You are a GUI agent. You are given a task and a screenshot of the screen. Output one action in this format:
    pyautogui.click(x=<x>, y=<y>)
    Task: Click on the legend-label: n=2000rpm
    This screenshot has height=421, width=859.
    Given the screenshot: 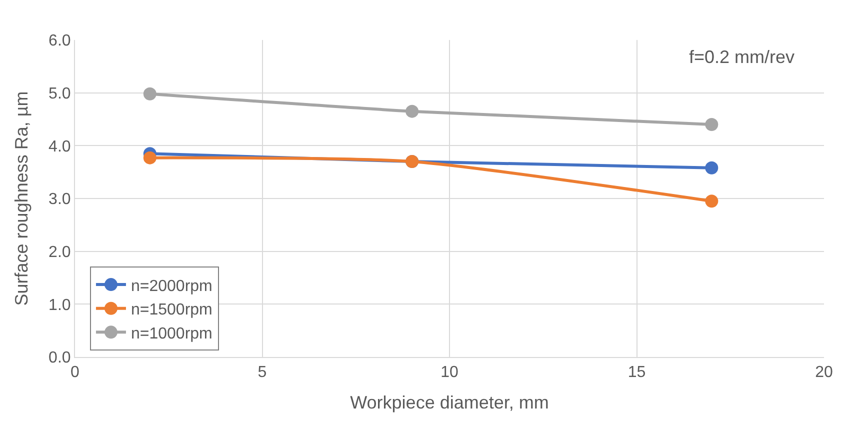 What is the action you would take?
    pyautogui.click(x=171, y=286)
    